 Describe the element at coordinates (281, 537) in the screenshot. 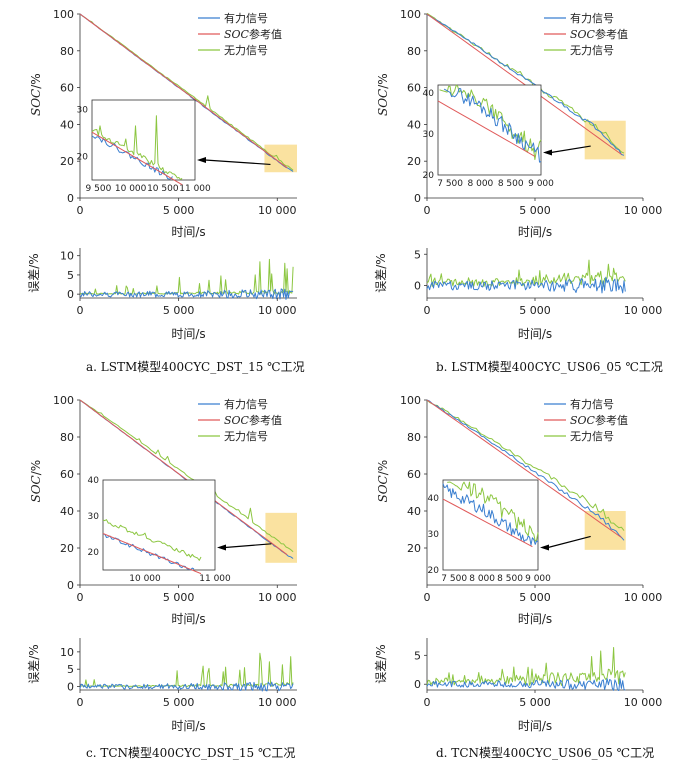

I see `zoom-highlight` at that location.